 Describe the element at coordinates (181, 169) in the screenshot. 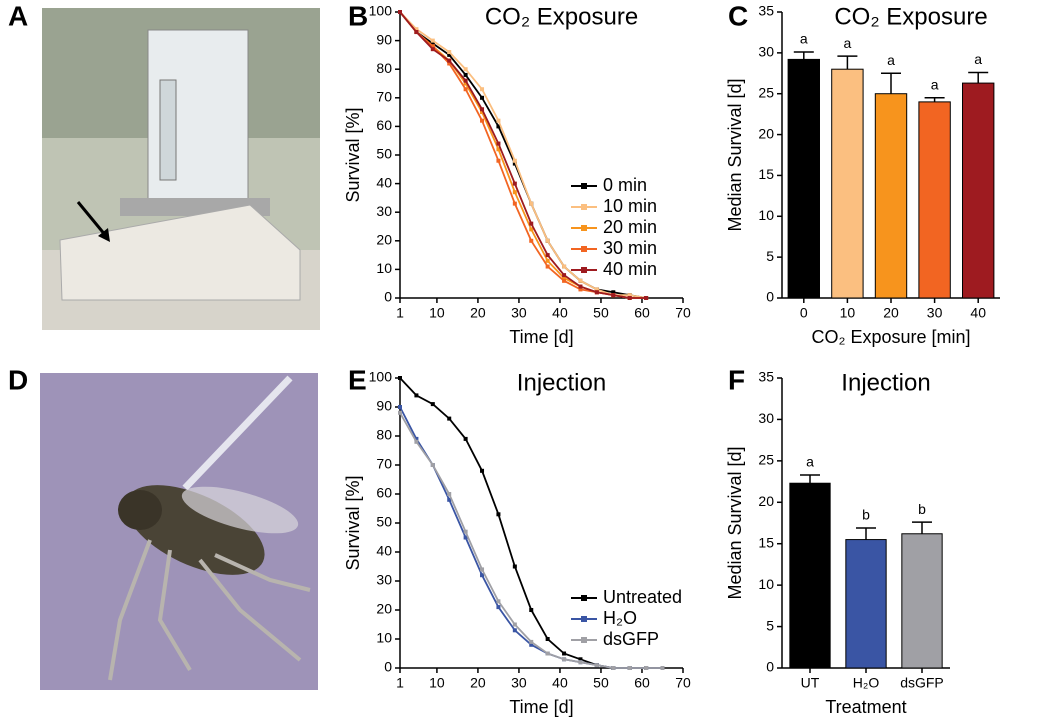

I see `photo-a` at that location.